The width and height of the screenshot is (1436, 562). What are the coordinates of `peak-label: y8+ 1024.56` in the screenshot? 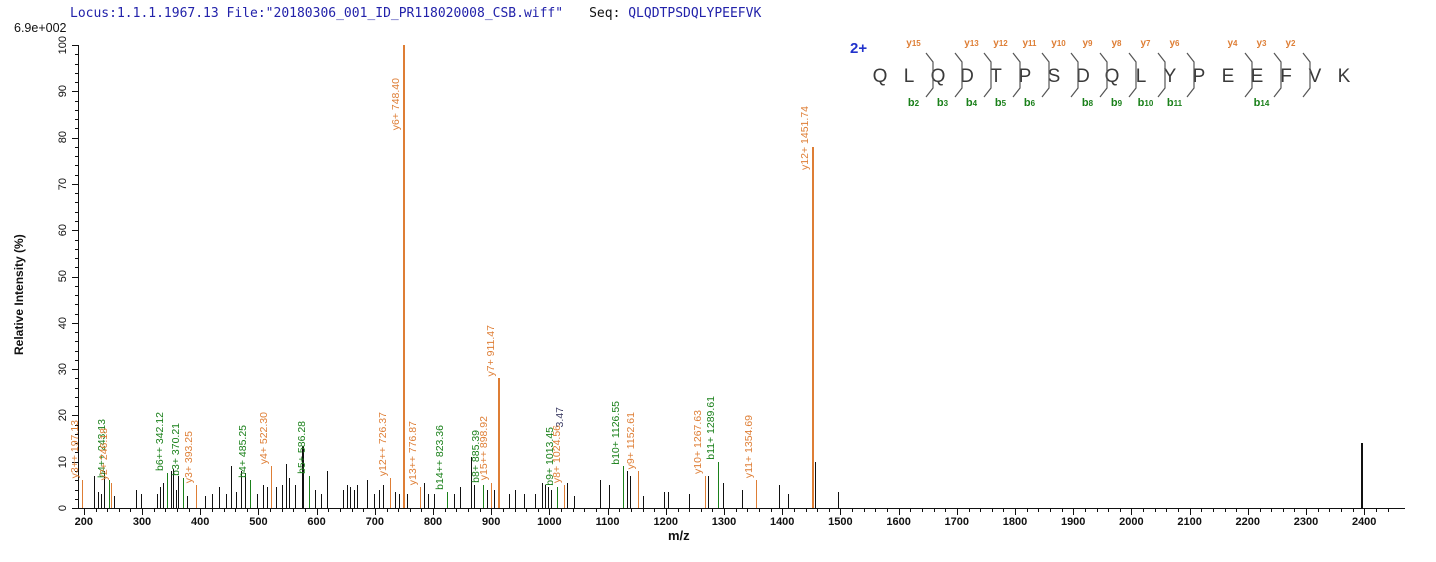 It's located at (556, 453).